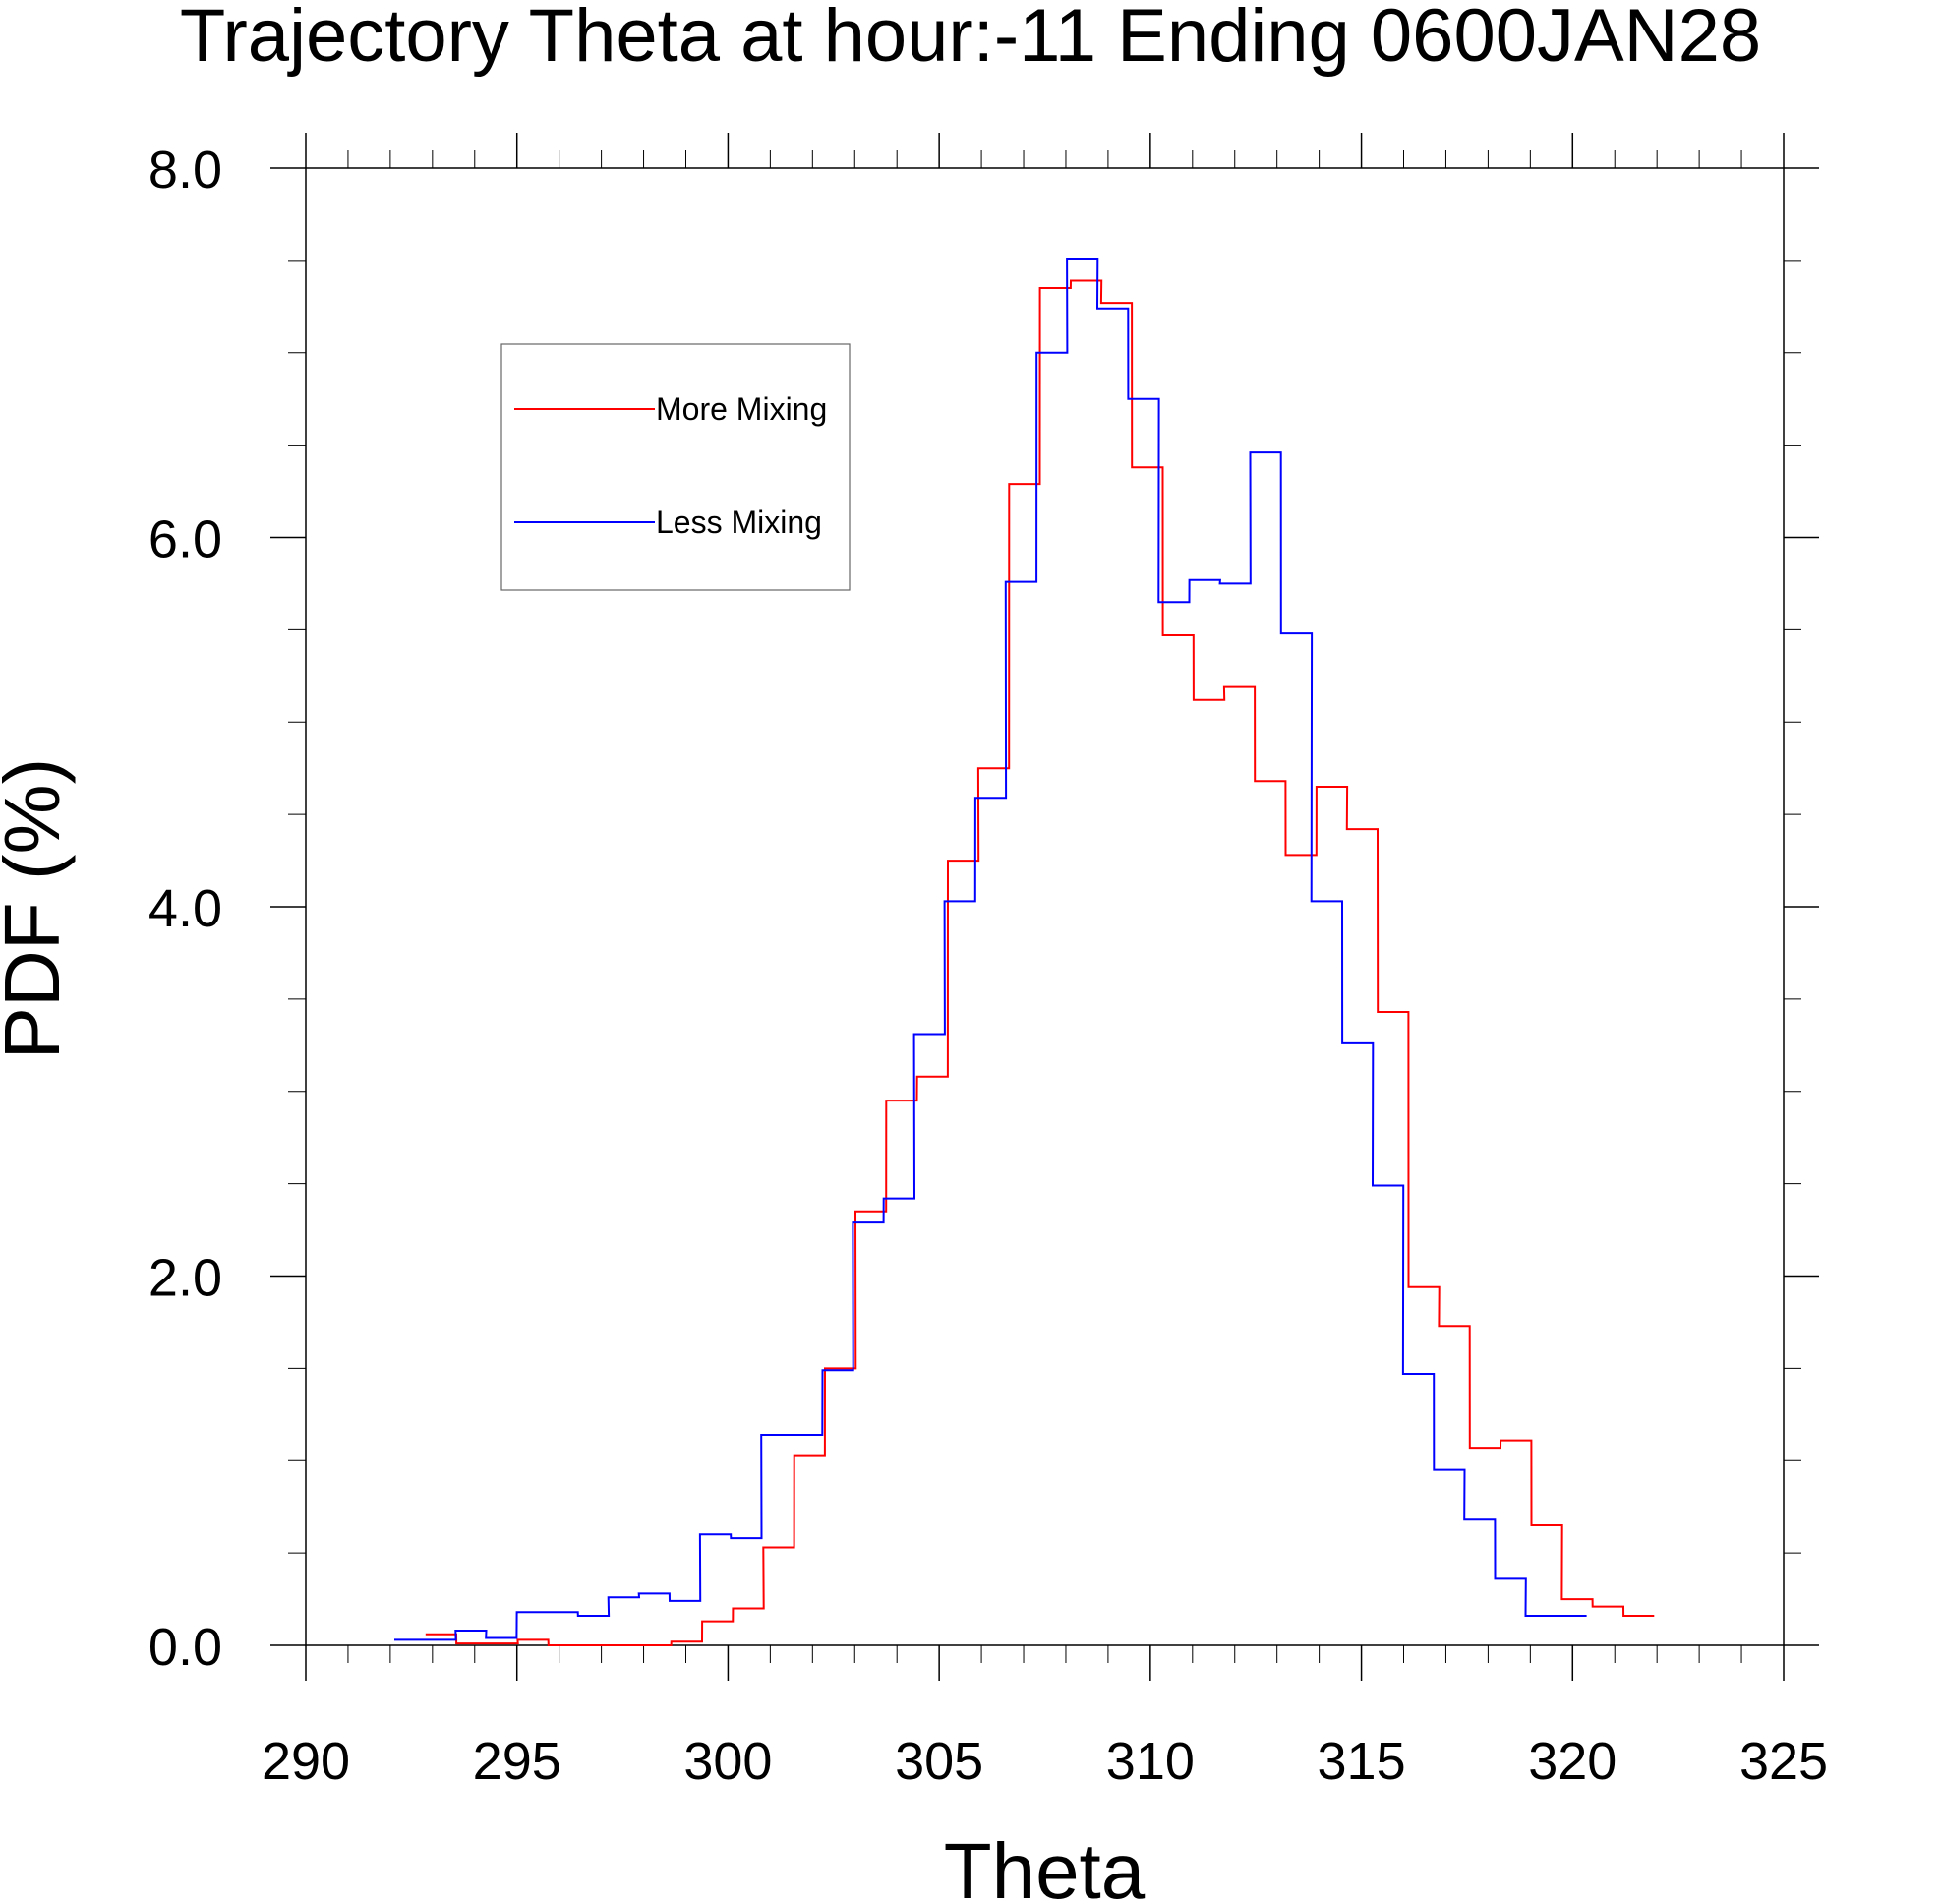 Image resolution: width=1941 pixels, height=1904 pixels. I want to click on y-tick-label: 6.0, so click(185, 539).